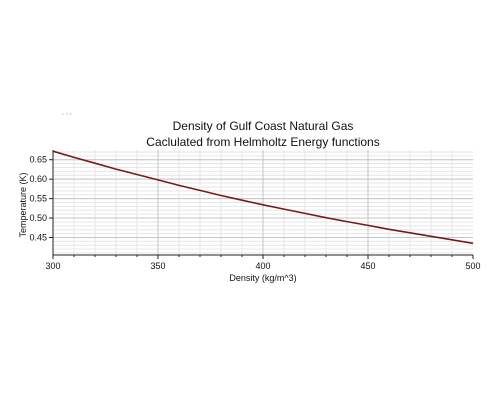 The height and width of the screenshot is (408, 502). Describe the element at coordinates (23, 204) in the screenshot. I see `y-axis-label: Temperature (K)` at that location.